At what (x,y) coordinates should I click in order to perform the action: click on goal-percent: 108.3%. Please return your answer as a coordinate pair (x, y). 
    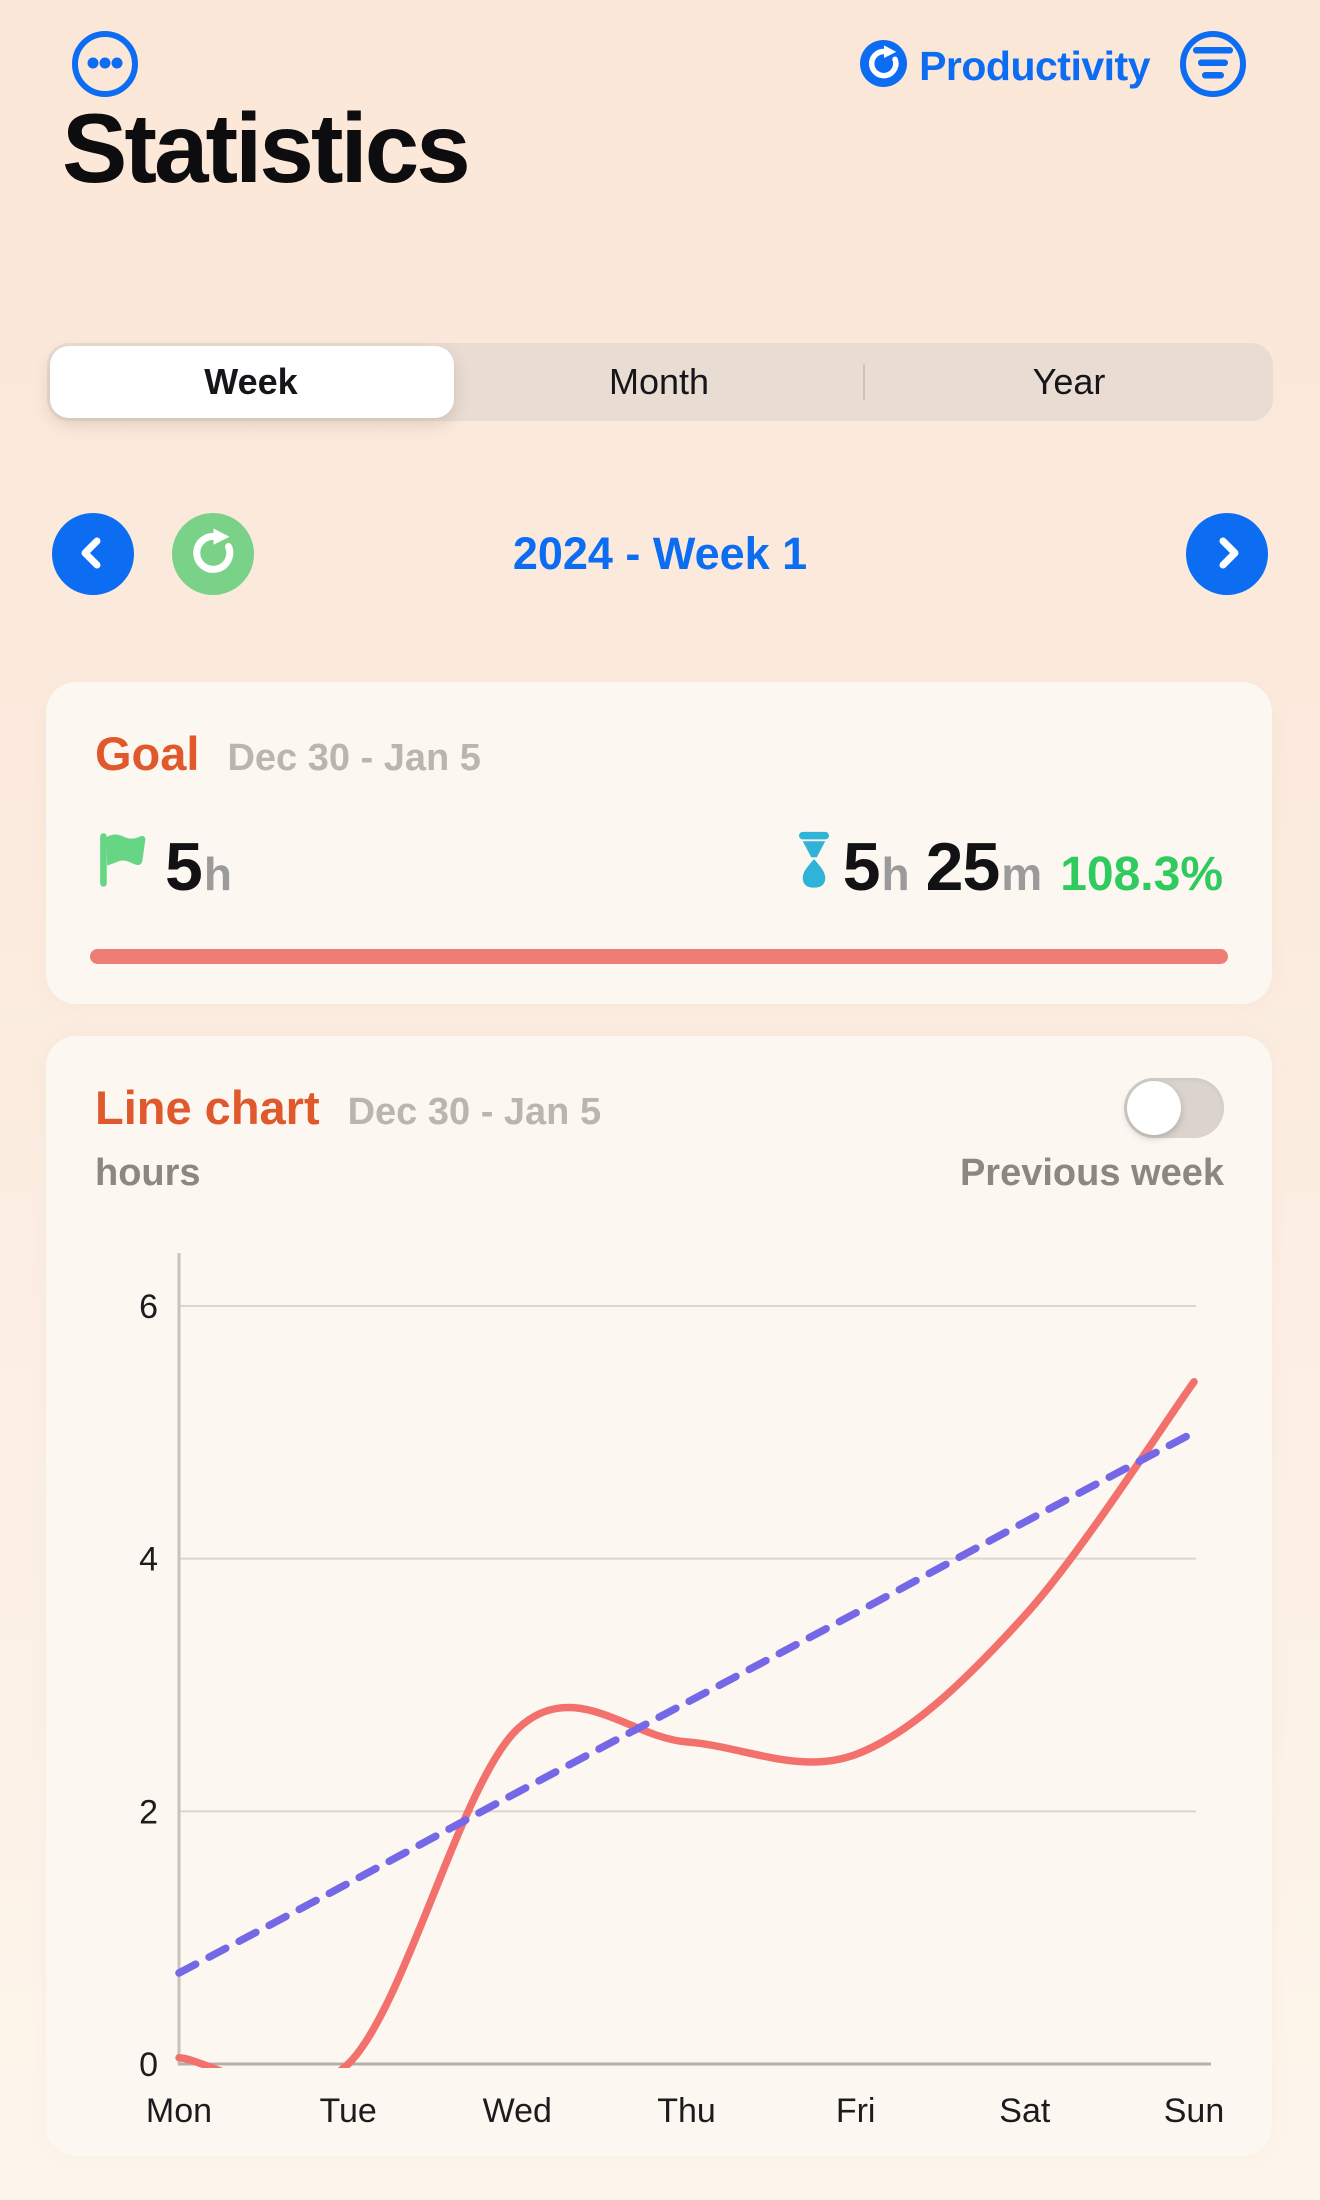
    Looking at the image, I should click on (1141, 874).